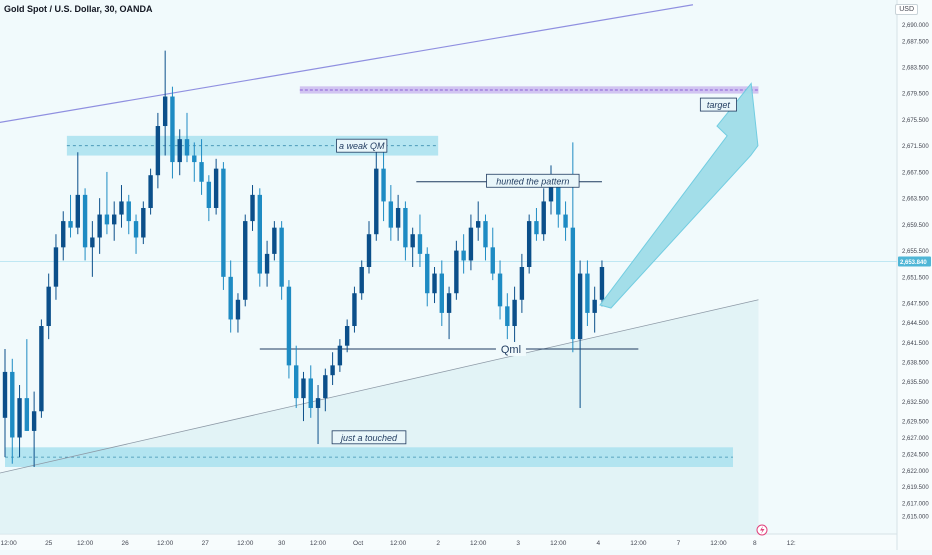 Image resolution: width=932 pixels, height=555 pixels. I want to click on x-tick-label: 25, so click(49, 543).